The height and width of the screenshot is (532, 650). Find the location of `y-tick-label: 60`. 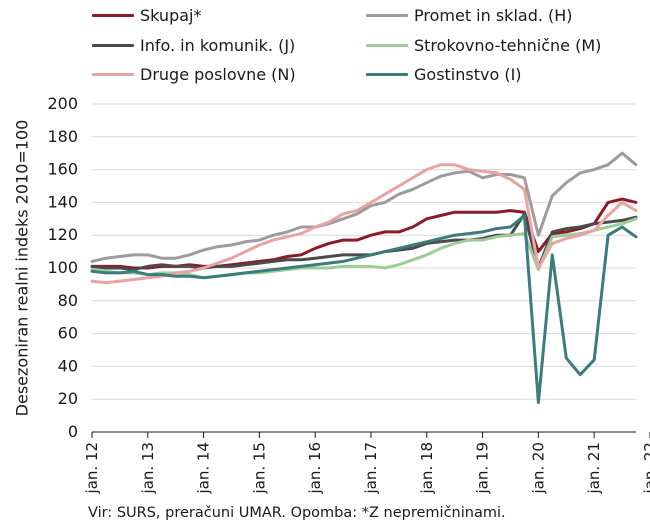

y-tick-label: 60 is located at coordinates (68, 333).